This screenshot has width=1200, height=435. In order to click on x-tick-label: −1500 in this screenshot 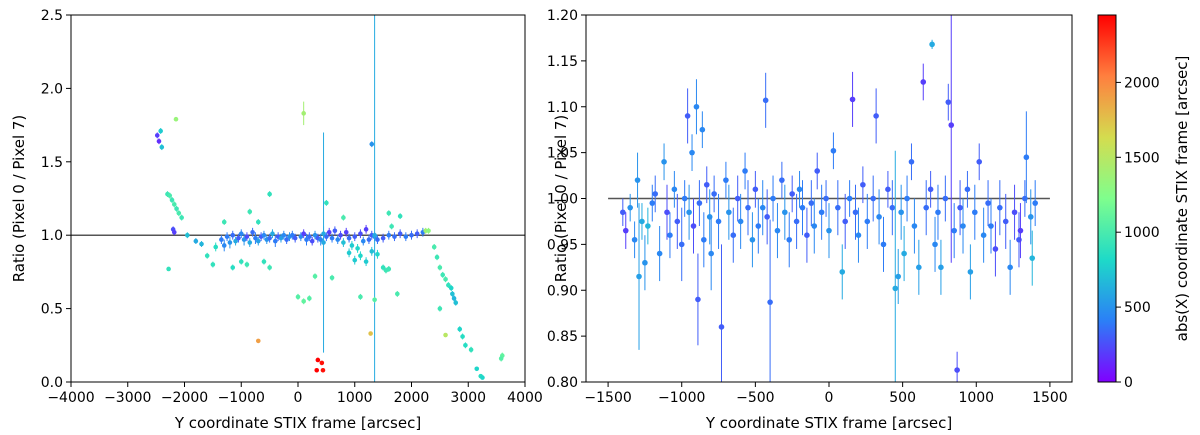, I will do `click(607, 398)`.